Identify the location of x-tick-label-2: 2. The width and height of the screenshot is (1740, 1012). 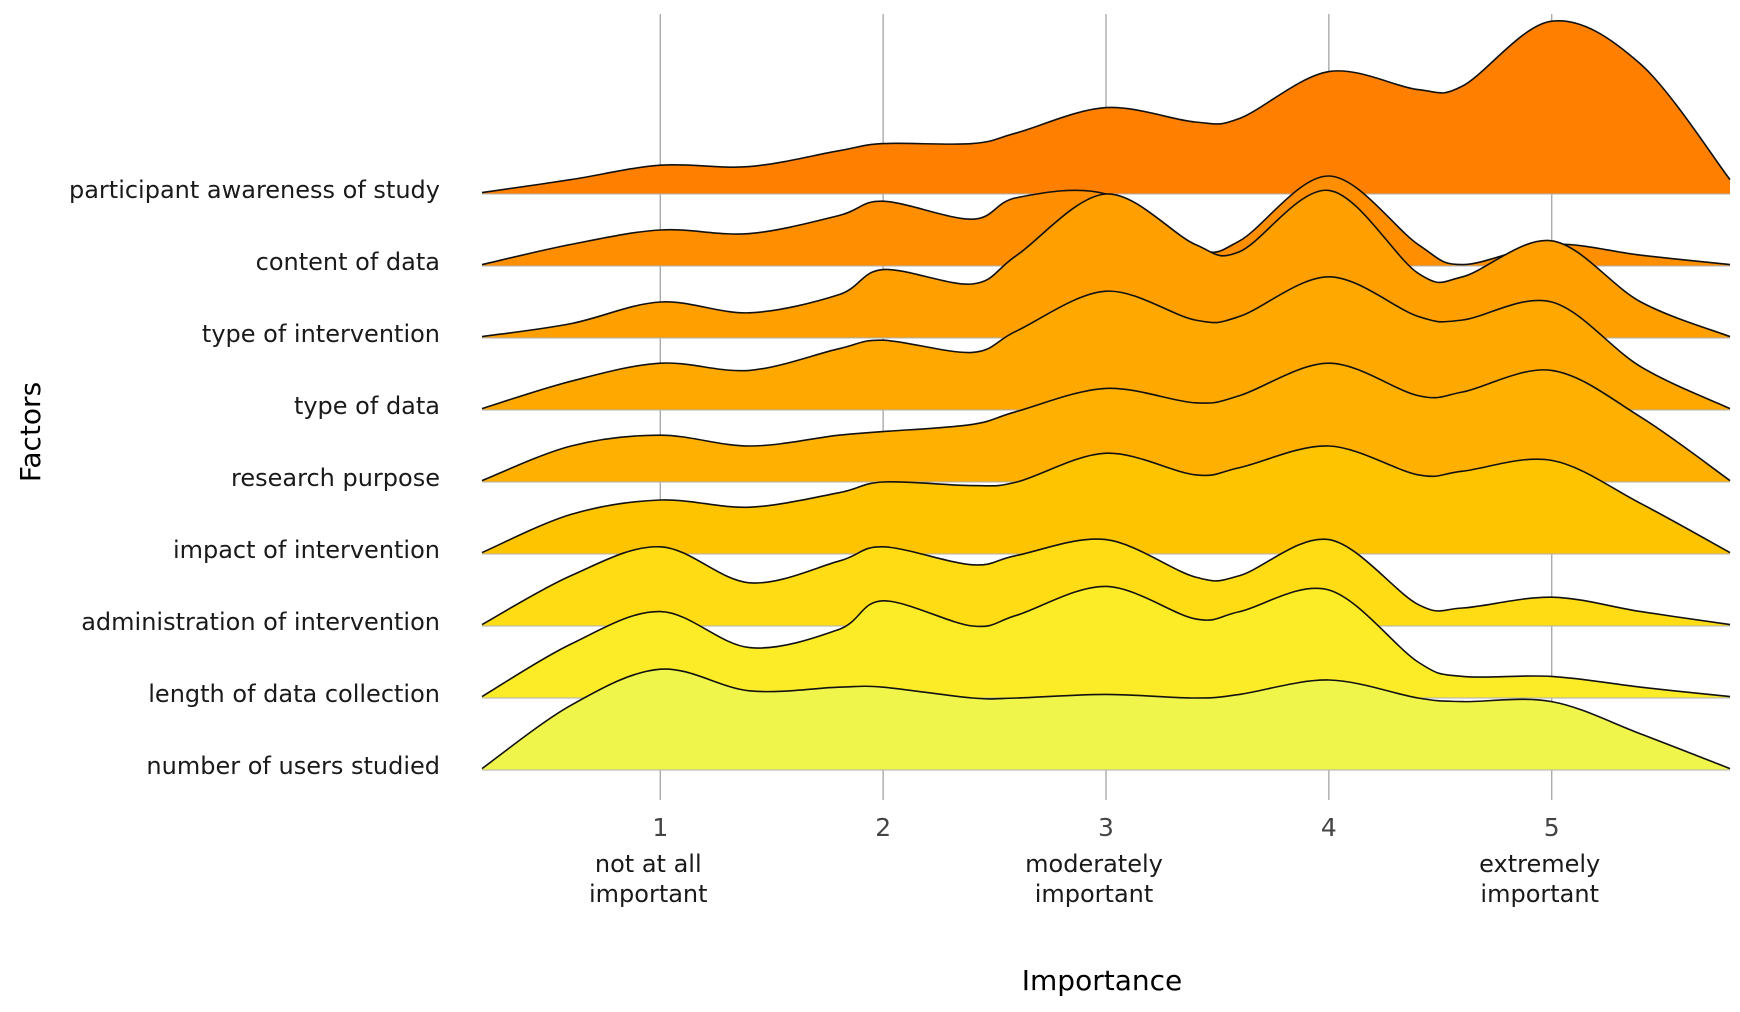
(883, 827).